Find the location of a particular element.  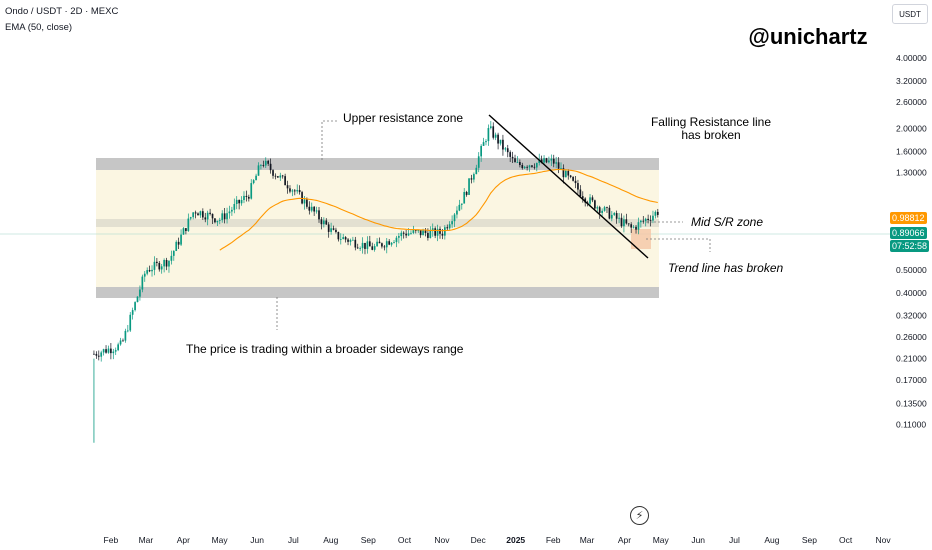

lightning-icon: ⚡ is located at coordinates (639, 515).